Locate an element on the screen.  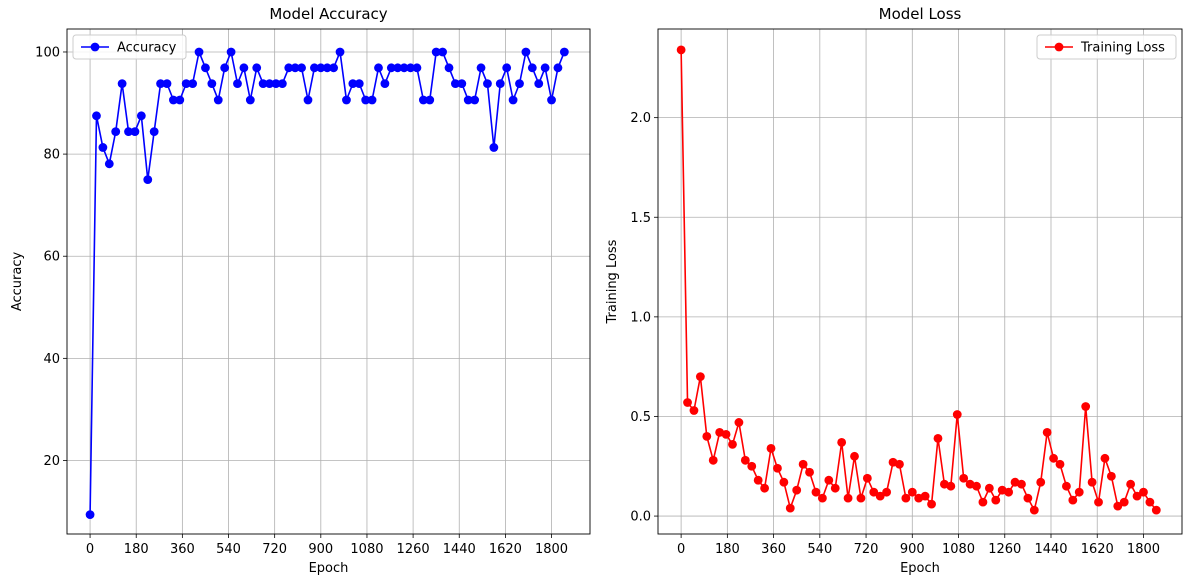
loss-chart-ytick-label: 0.5 is located at coordinates (640, 417).